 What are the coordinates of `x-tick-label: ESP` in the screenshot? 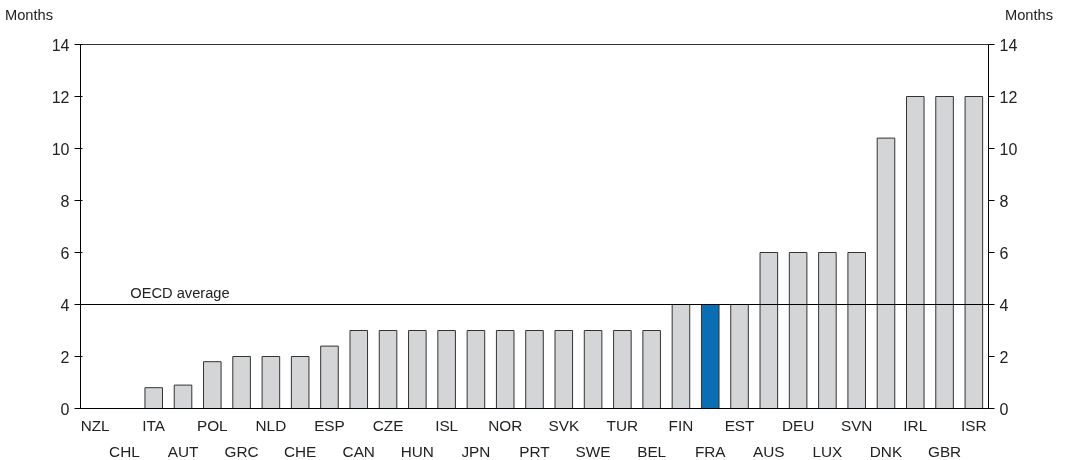 It's located at (329, 425).